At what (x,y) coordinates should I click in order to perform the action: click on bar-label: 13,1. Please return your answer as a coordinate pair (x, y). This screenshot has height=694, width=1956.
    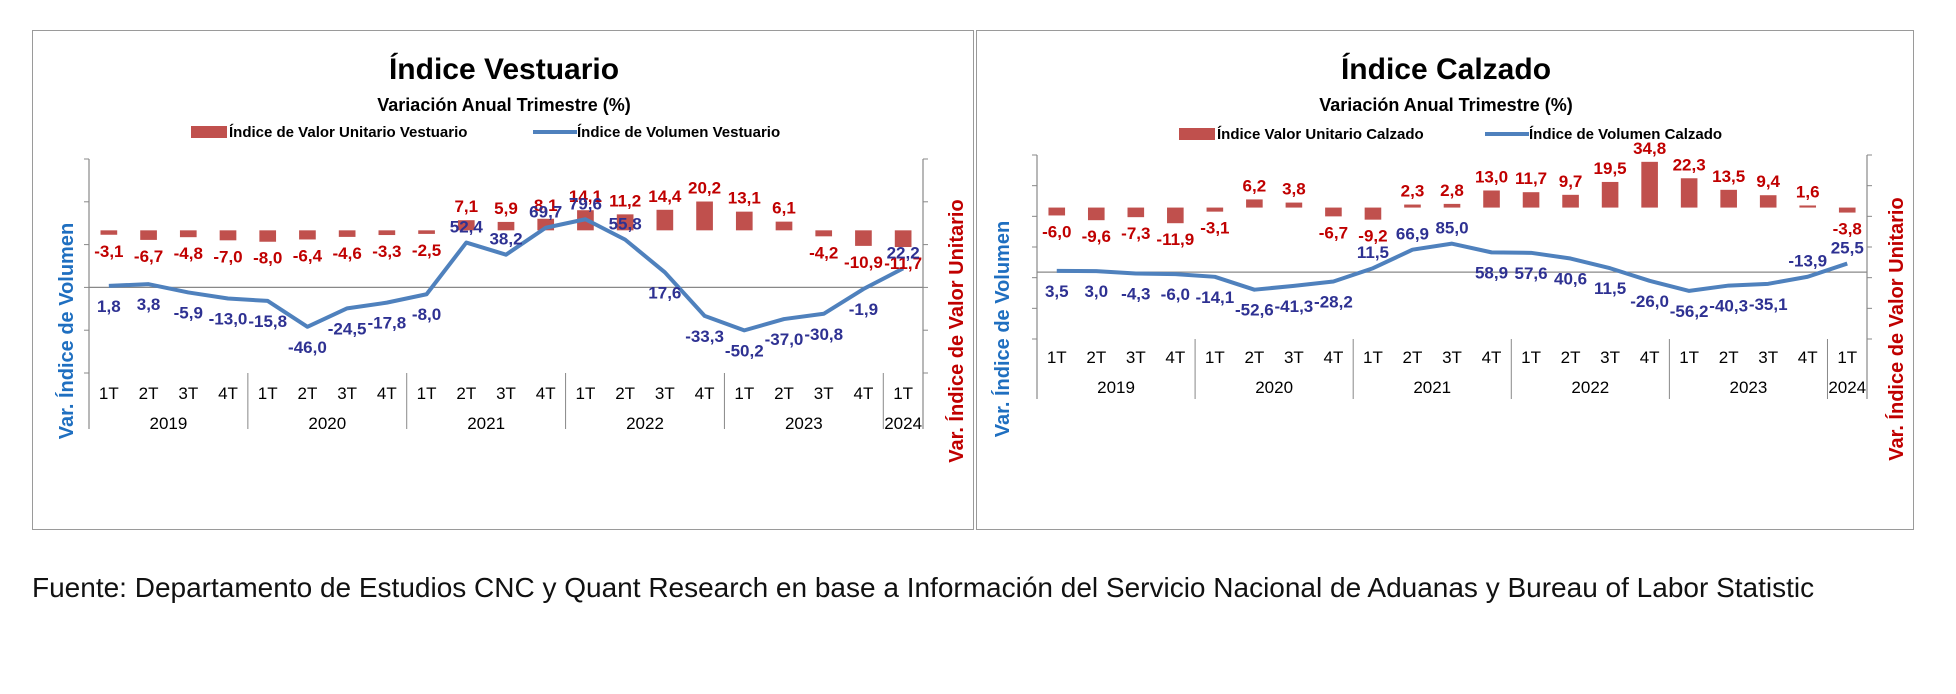
    Looking at the image, I should click on (744, 198).